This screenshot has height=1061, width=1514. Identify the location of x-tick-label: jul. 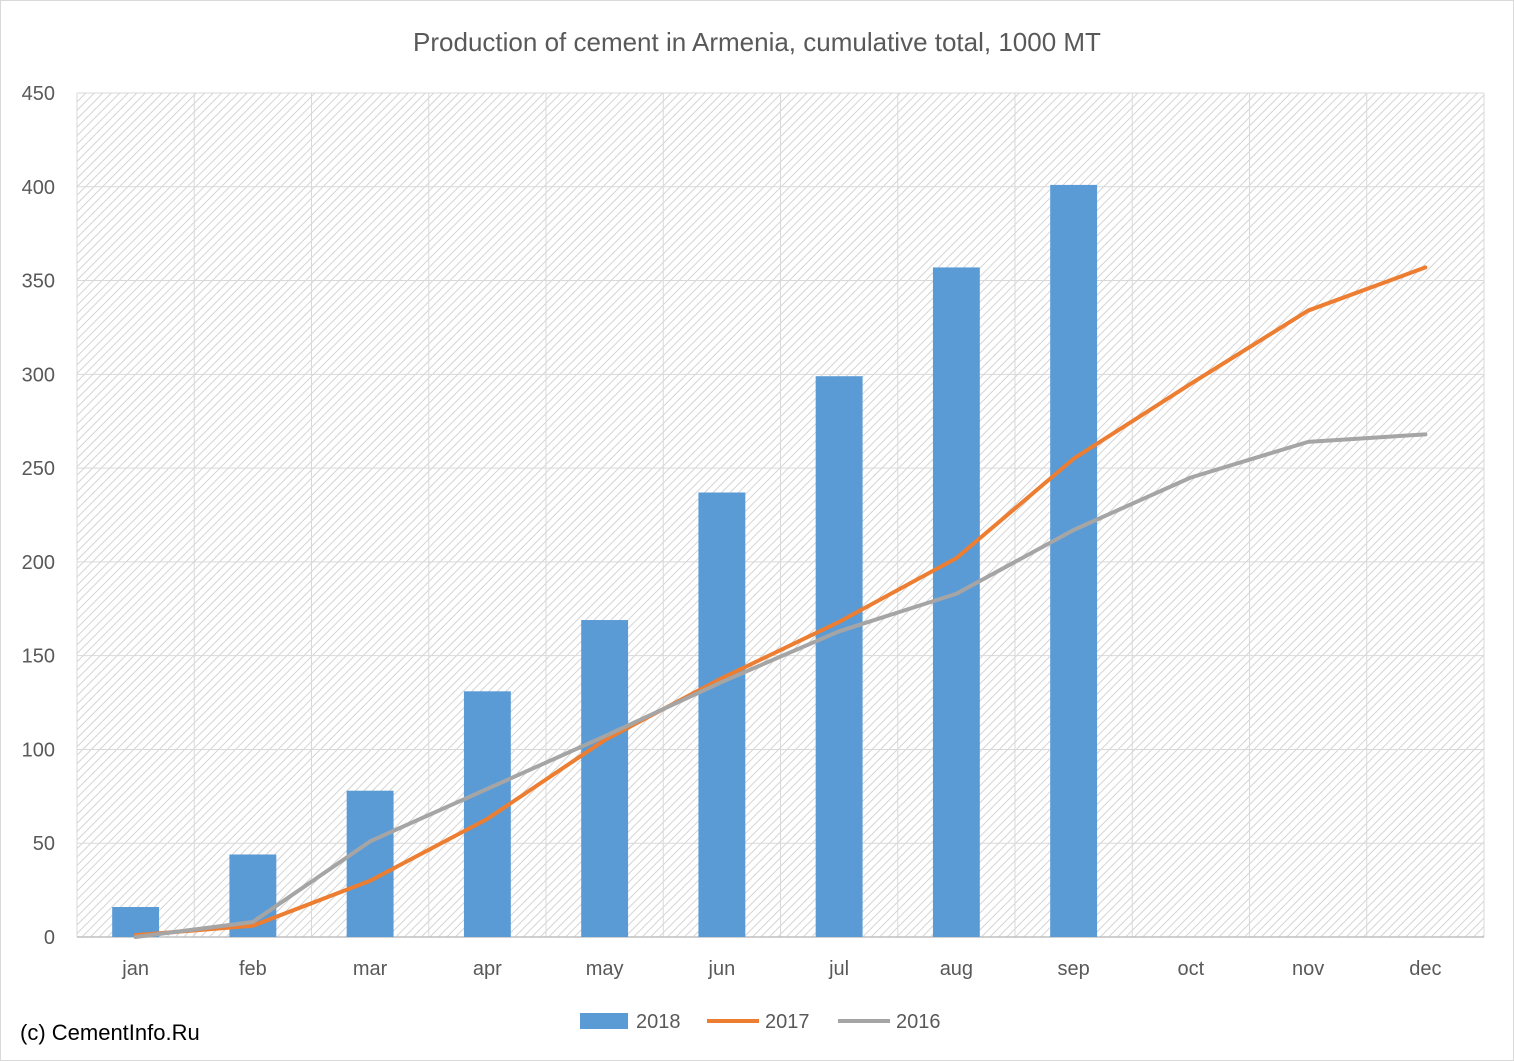
(838, 969).